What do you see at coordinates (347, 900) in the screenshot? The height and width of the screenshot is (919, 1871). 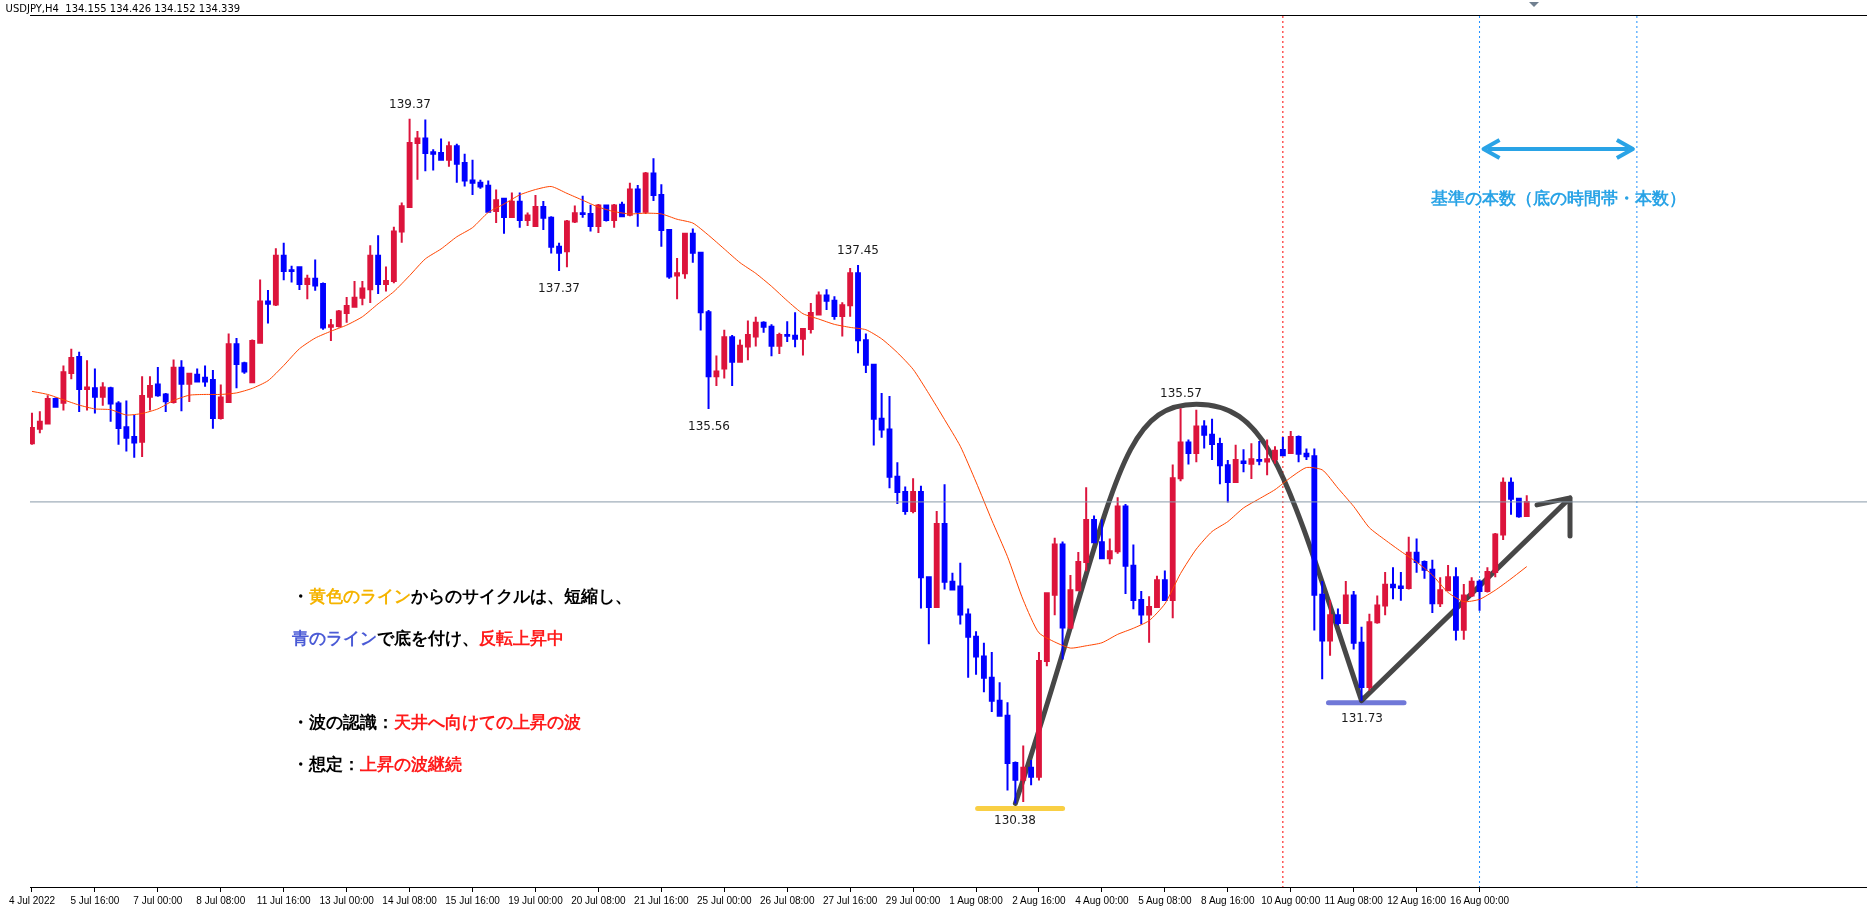 I see `x-tick-label: 13 Jul 00:00` at bounding box center [347, 900].